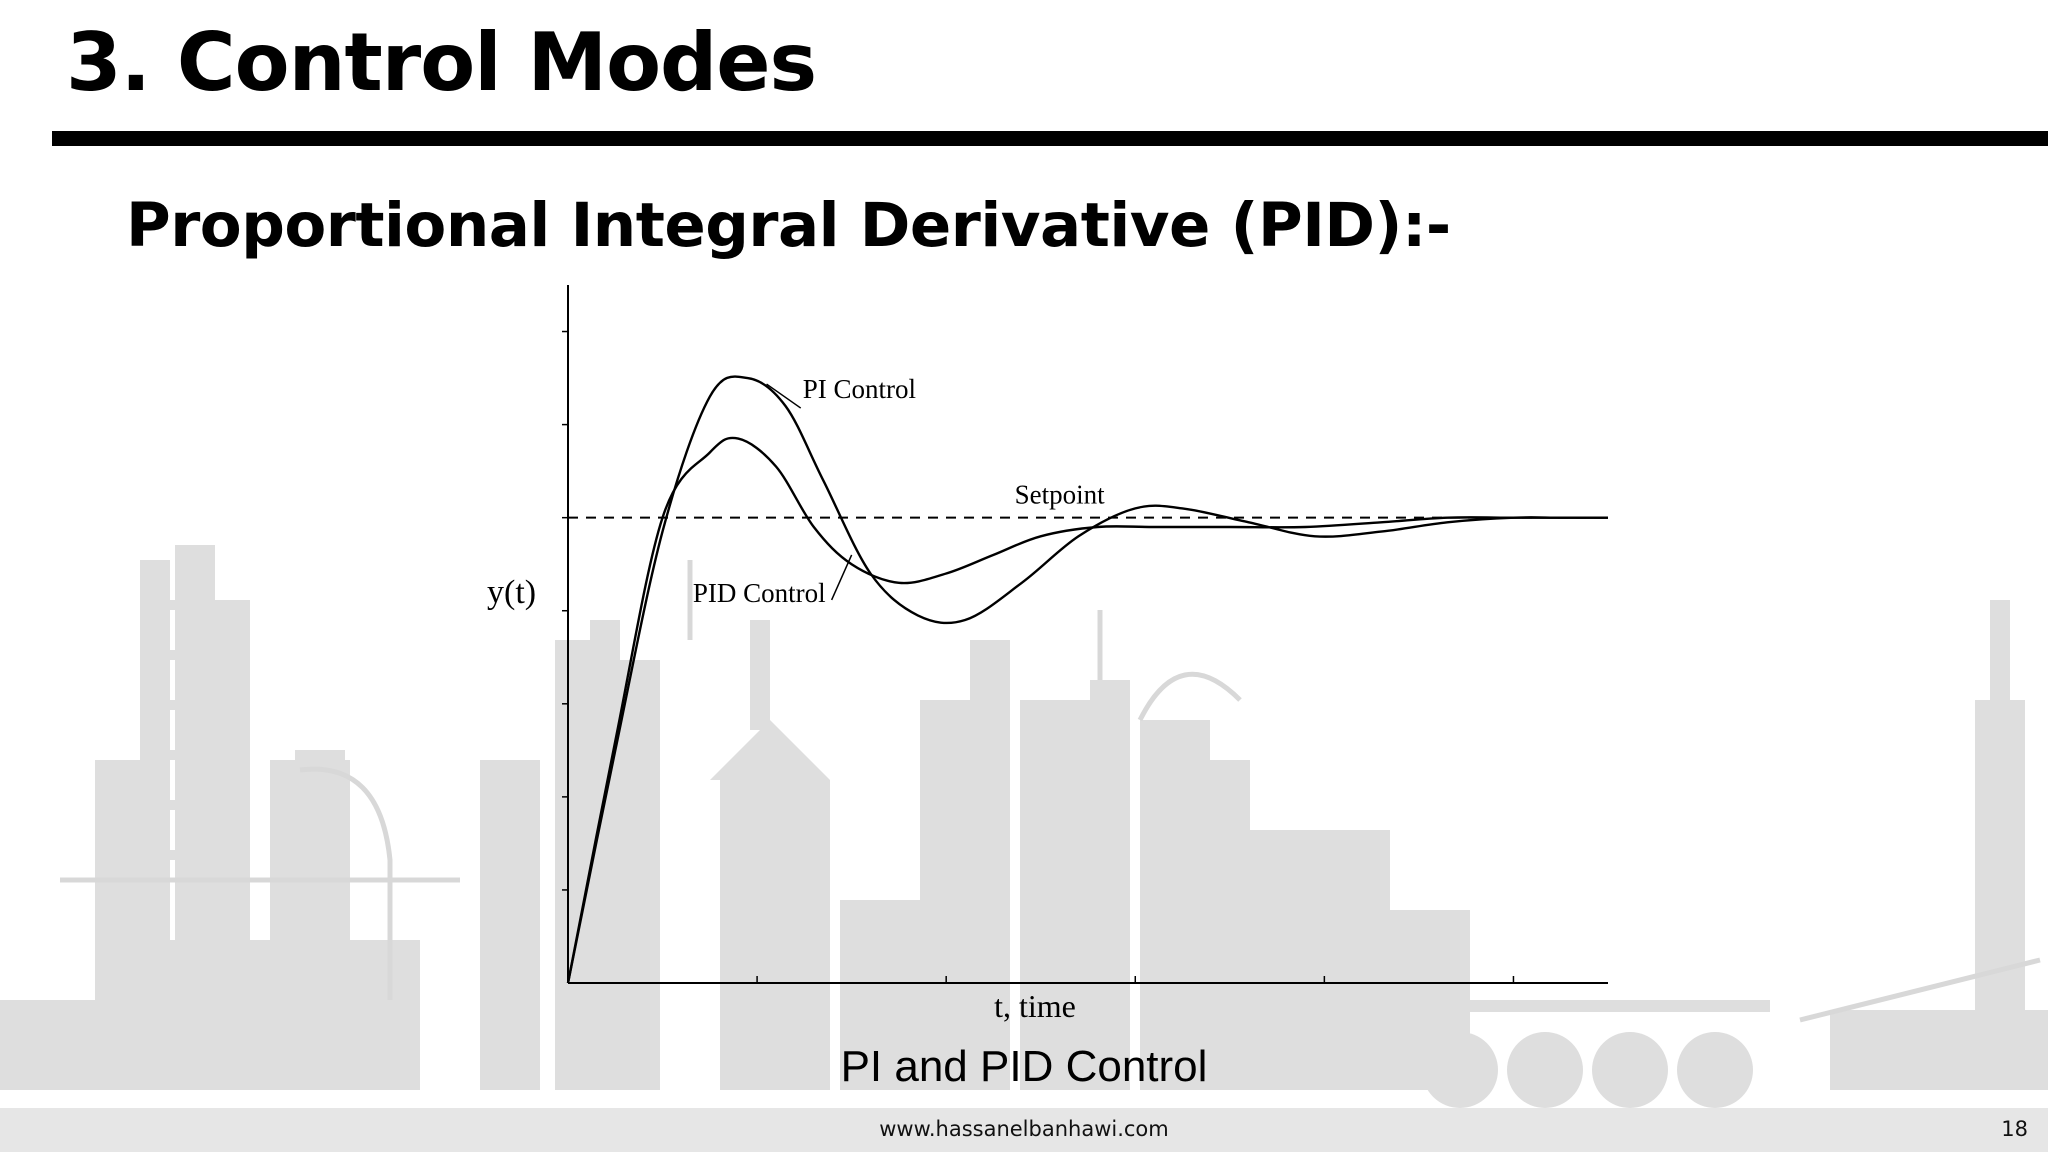 The image size is (2048, 1152). I want to click on setpoint-label: Setpoint, so click(1060, 495).